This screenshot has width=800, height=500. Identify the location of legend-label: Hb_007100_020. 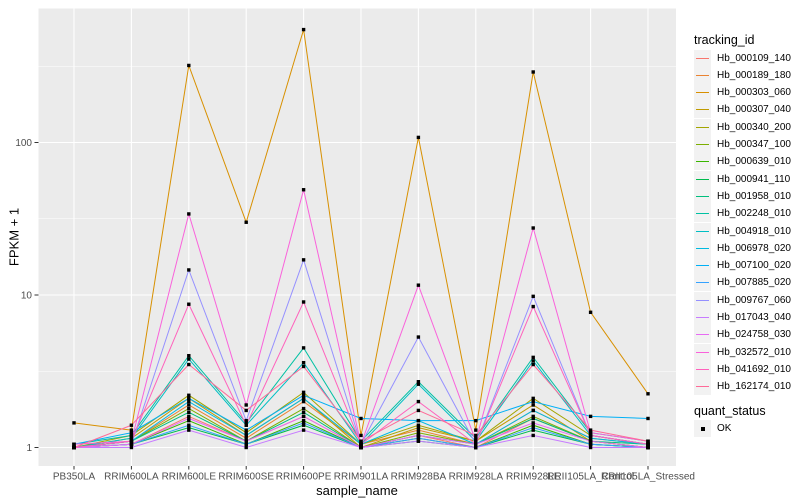
(754, 266).